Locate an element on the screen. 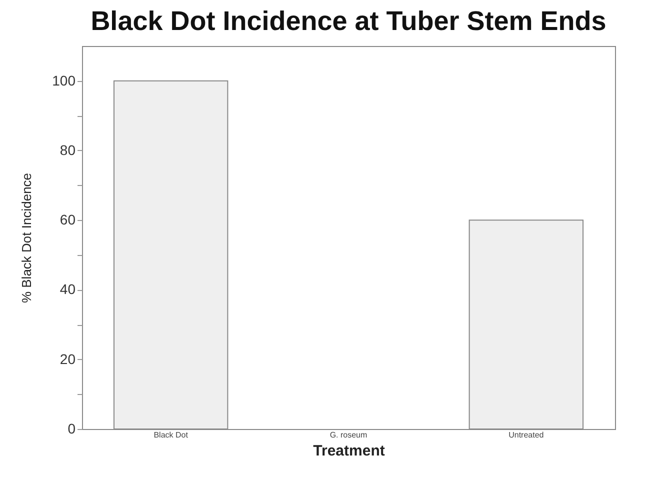  y-axis-title: % Black Dot Incidence is located at coordinates (26, 238).